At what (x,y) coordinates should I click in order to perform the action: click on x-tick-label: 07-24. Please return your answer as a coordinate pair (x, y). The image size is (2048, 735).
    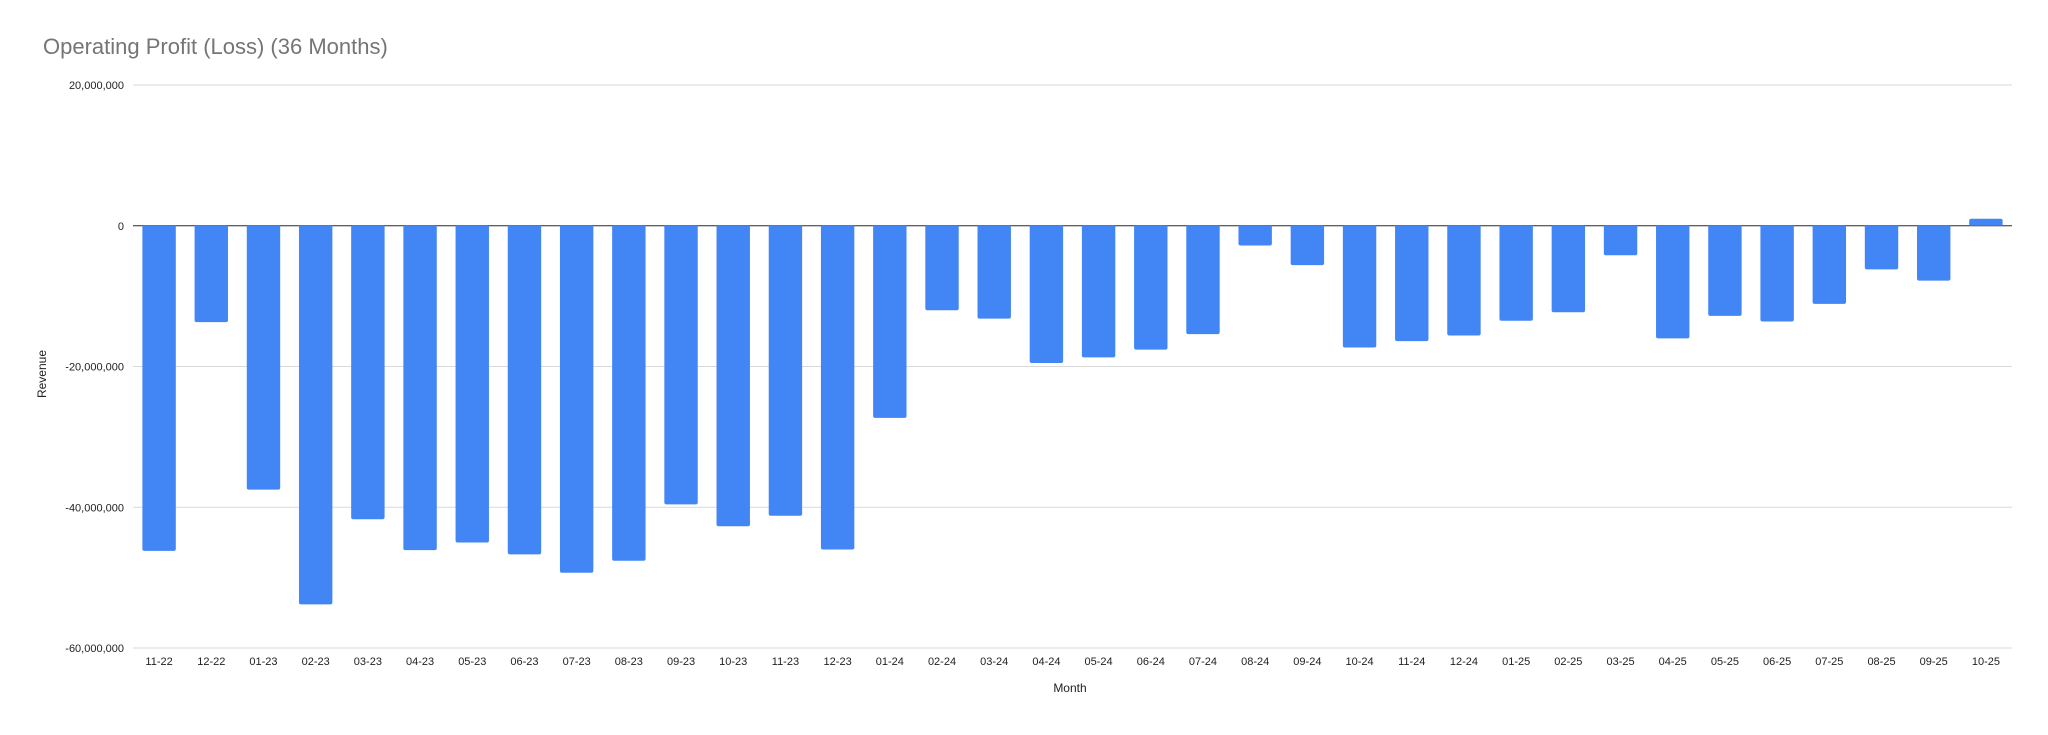
    Looking at the image, I should click on (1203, 662).